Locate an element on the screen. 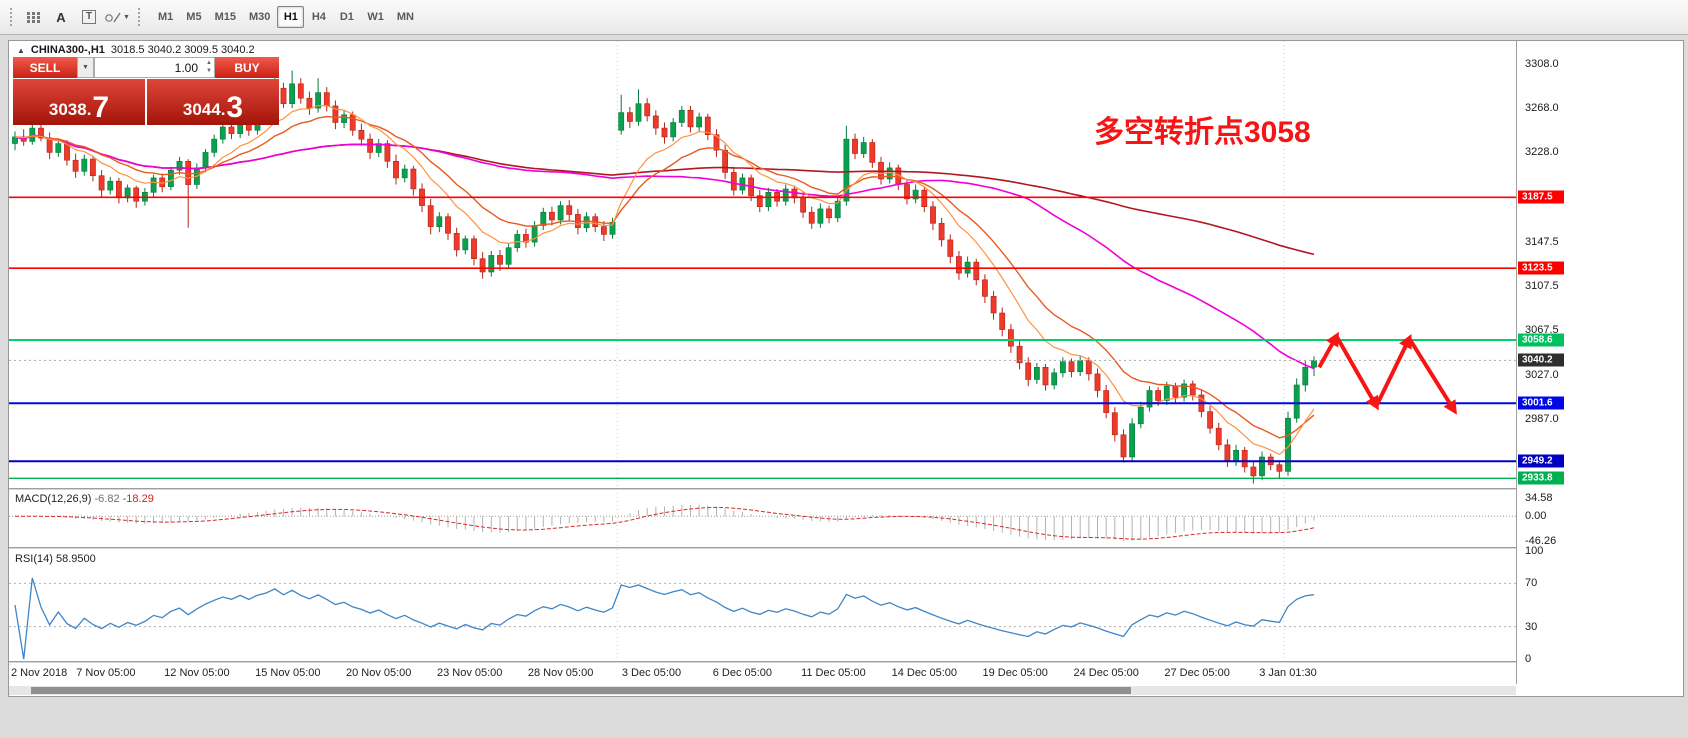 This screenshot has height=738, width=1688. timeframe-h1: H1 is located at coordinates (291, 17).